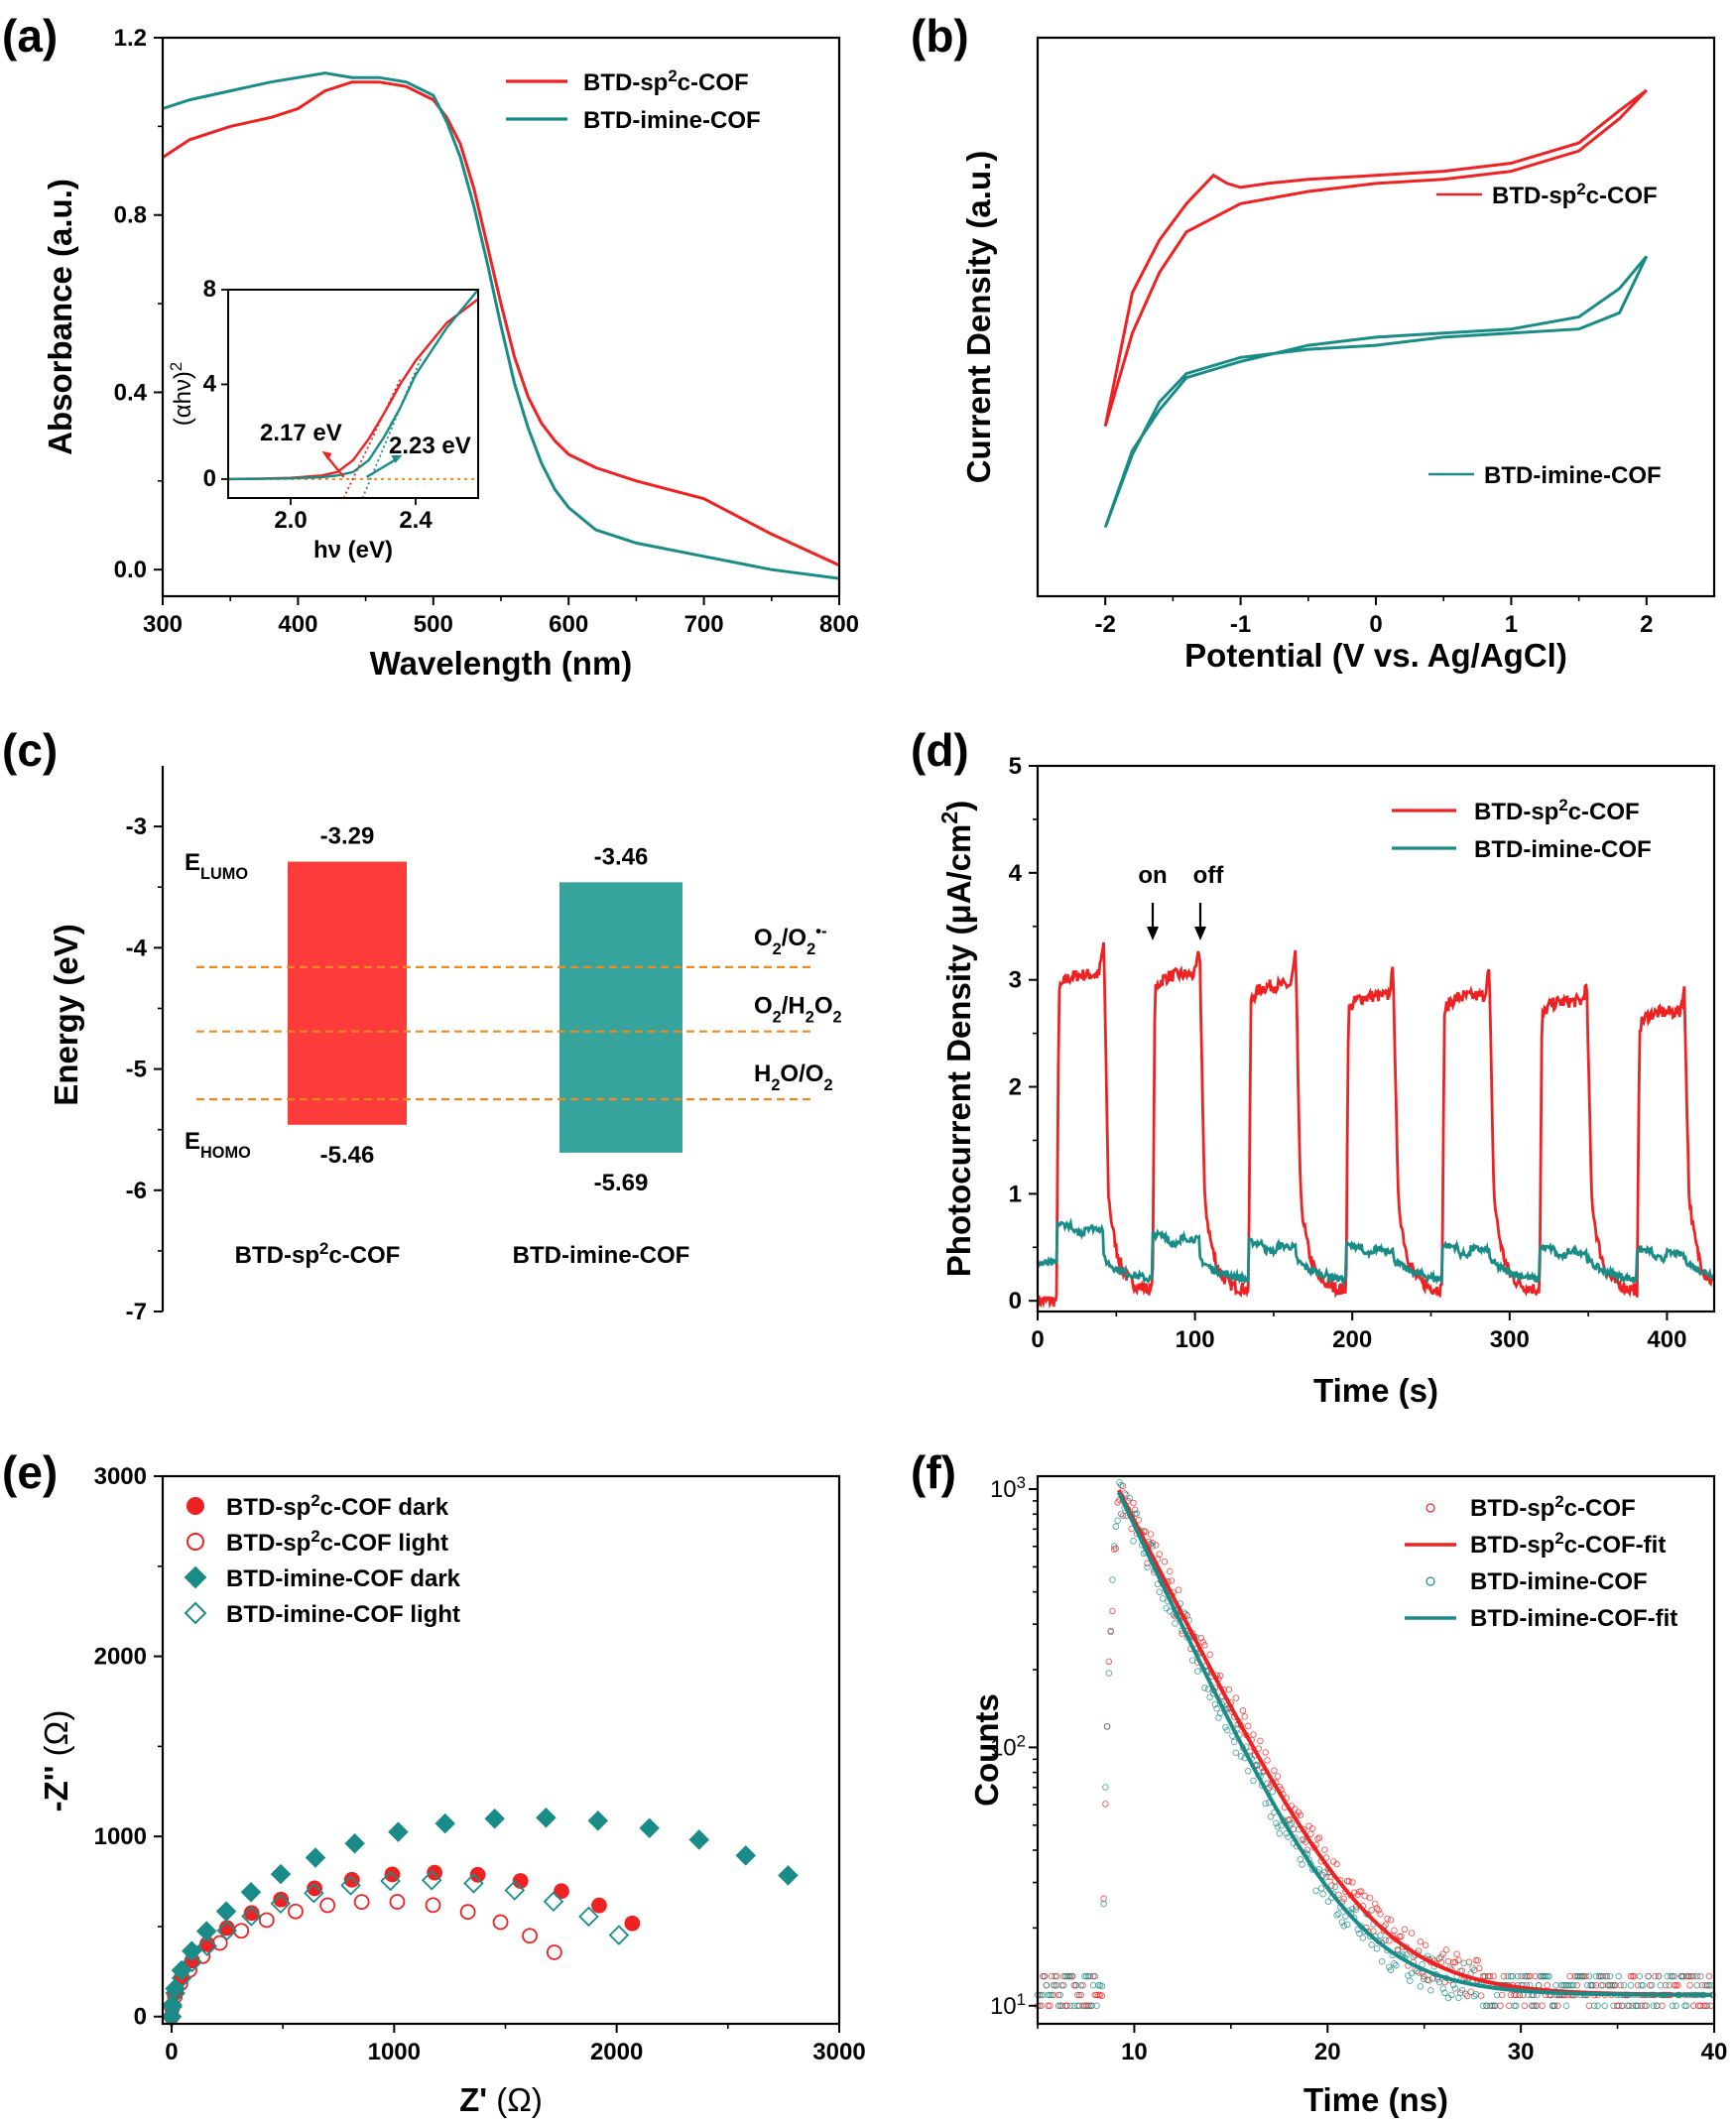 This screenshot has height=2124, width=1736. What do you see at coordinates (1375, 1390) in the screenshot?
I see `x-axis-label: Time (s)` at bounding box center [1375, 1390].